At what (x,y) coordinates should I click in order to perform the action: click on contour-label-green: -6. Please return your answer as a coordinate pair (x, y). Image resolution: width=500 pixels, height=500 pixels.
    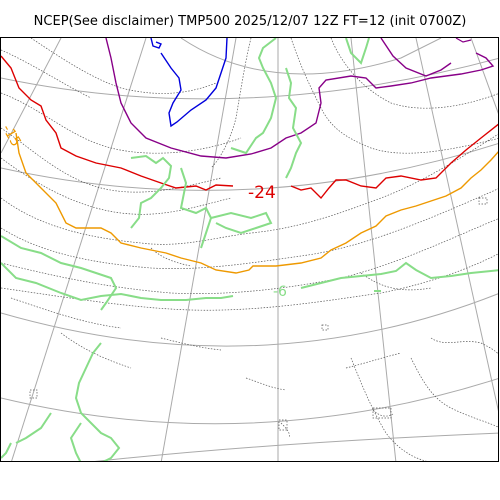
    Looking at the image, I should click on (280, 292).